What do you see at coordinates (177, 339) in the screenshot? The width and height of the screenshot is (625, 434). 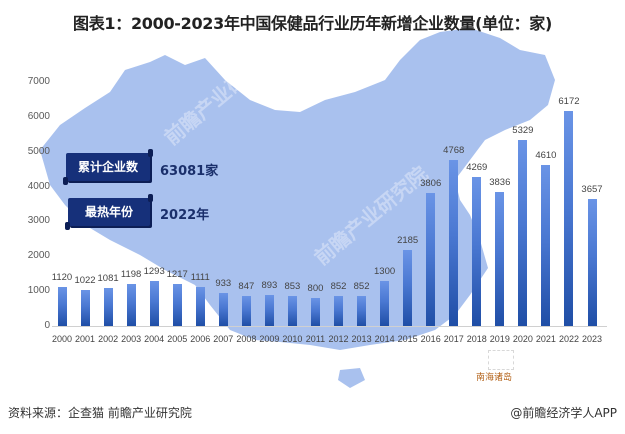 I see `x-tick-label: 2005` at bounding box center [177, 339].